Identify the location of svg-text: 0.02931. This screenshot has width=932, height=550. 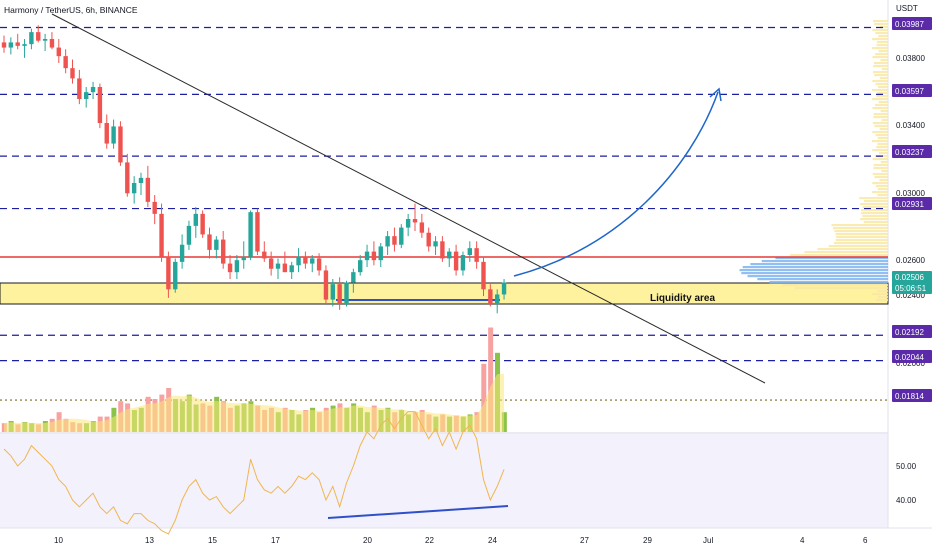
(909, 204).